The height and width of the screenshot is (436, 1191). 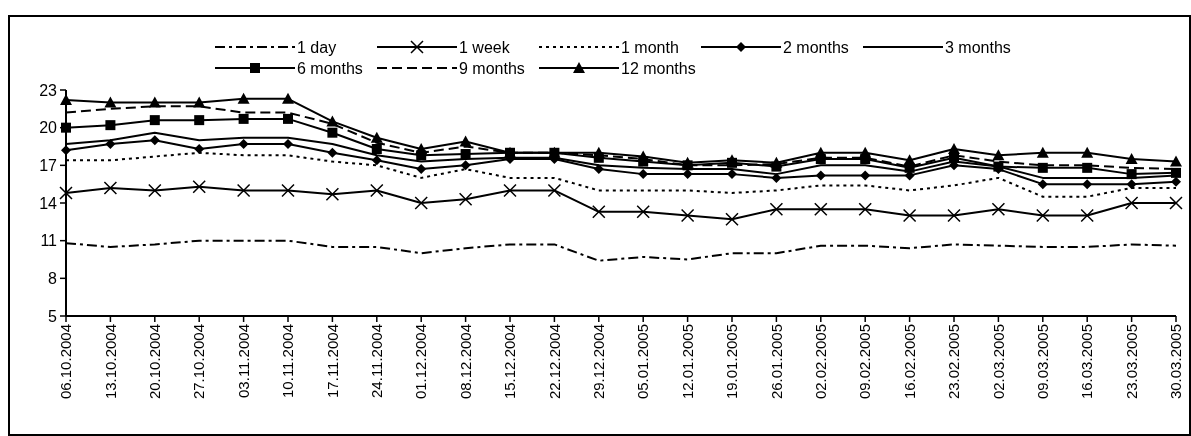 I want to click on x-tick-label: 06.10.2004, so click(x=66, y=362).